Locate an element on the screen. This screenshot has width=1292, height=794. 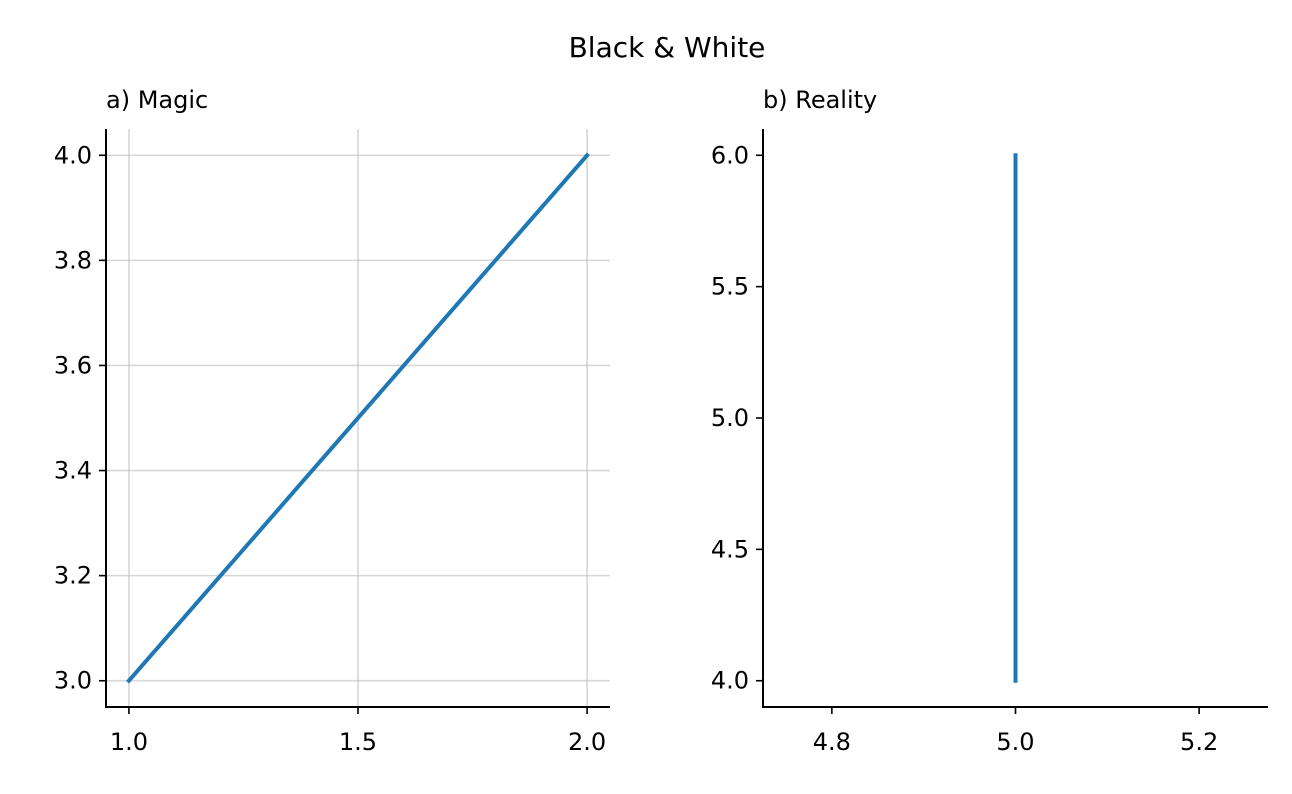
x-tick-label: 1.0 is located at coordinates (129, 742).